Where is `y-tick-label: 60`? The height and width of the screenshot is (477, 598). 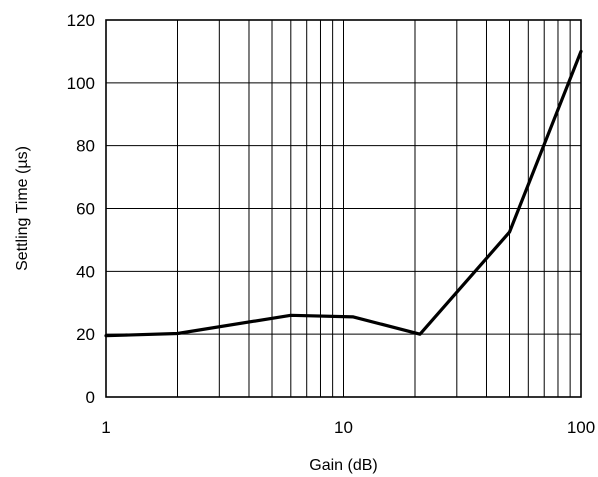 y-tick-label: 60 is located at coordinates (85, 209).